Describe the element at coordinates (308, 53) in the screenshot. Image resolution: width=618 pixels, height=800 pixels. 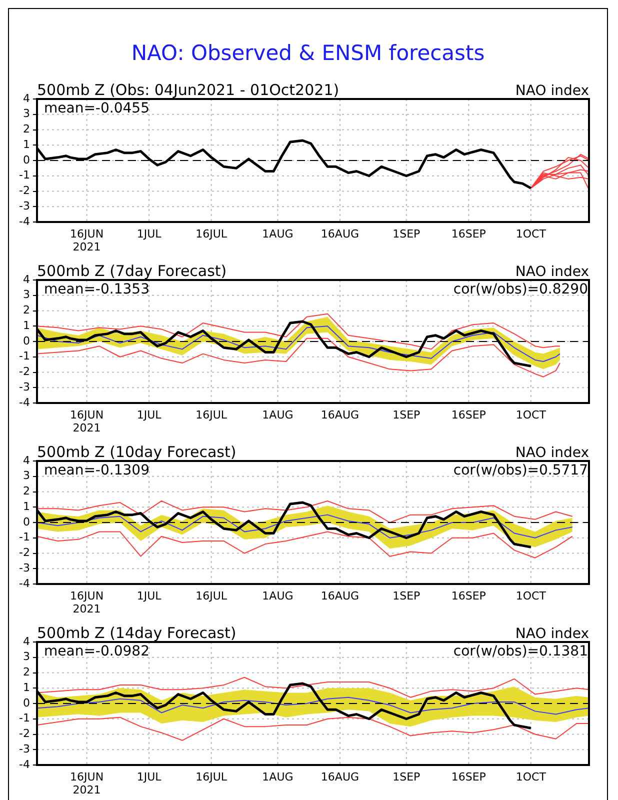
I see `chart-title: NAO: Observed & ENSM forecasts` at that location.